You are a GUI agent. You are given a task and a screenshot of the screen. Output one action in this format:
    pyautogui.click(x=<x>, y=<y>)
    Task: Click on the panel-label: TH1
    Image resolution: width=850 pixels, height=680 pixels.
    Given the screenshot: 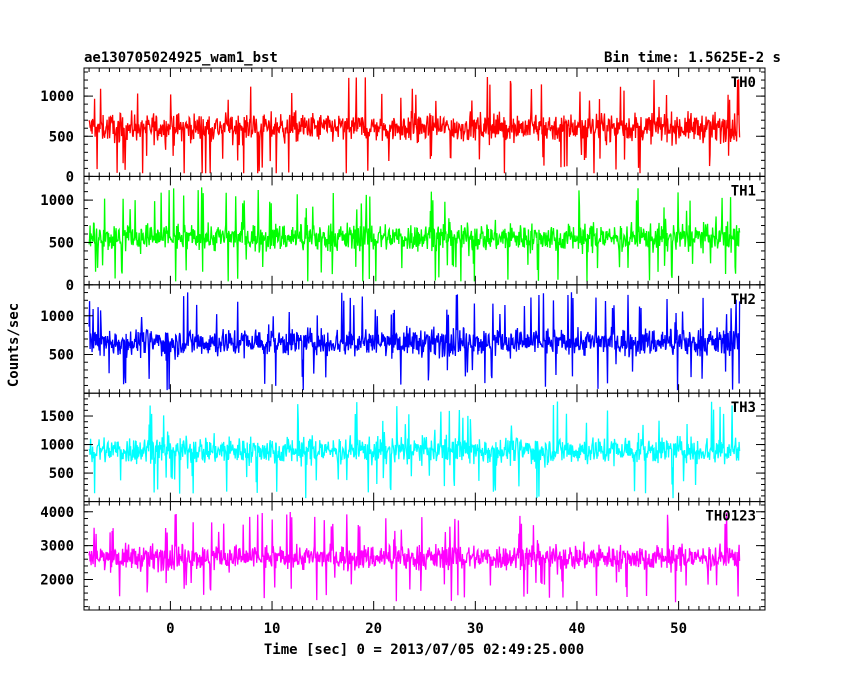 What is the action you would take?
    pyautogui.click(x=743, y=191)
    